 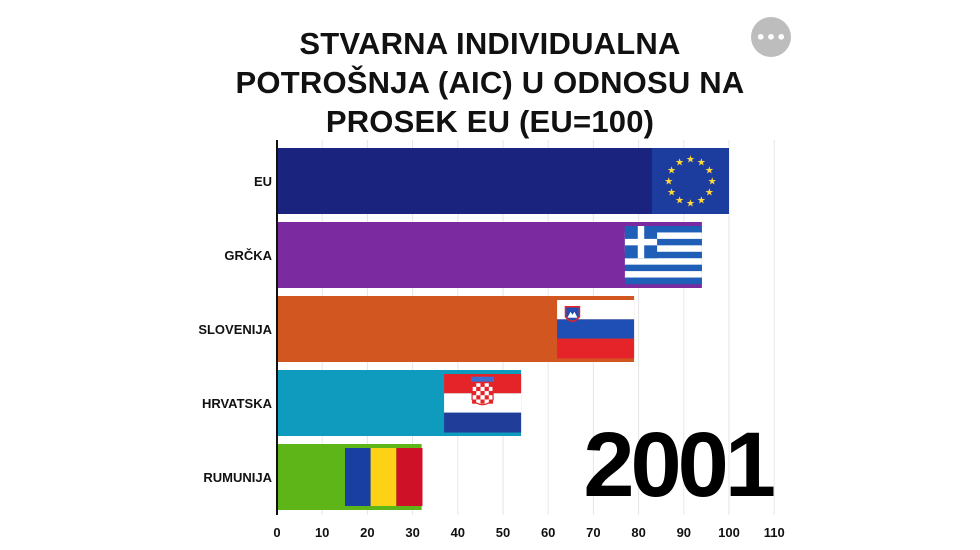 I want to click on croatia-blue-stripe, so click(x=483, y=422).